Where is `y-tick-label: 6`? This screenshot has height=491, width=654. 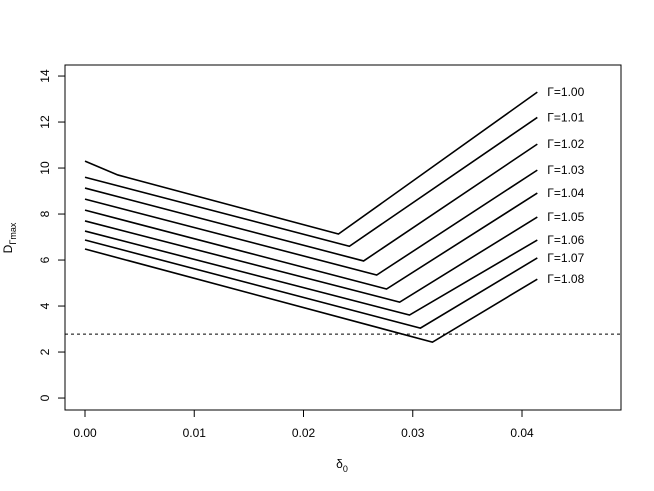
y-tick-label: 6 is located at coordinates (45, 259).